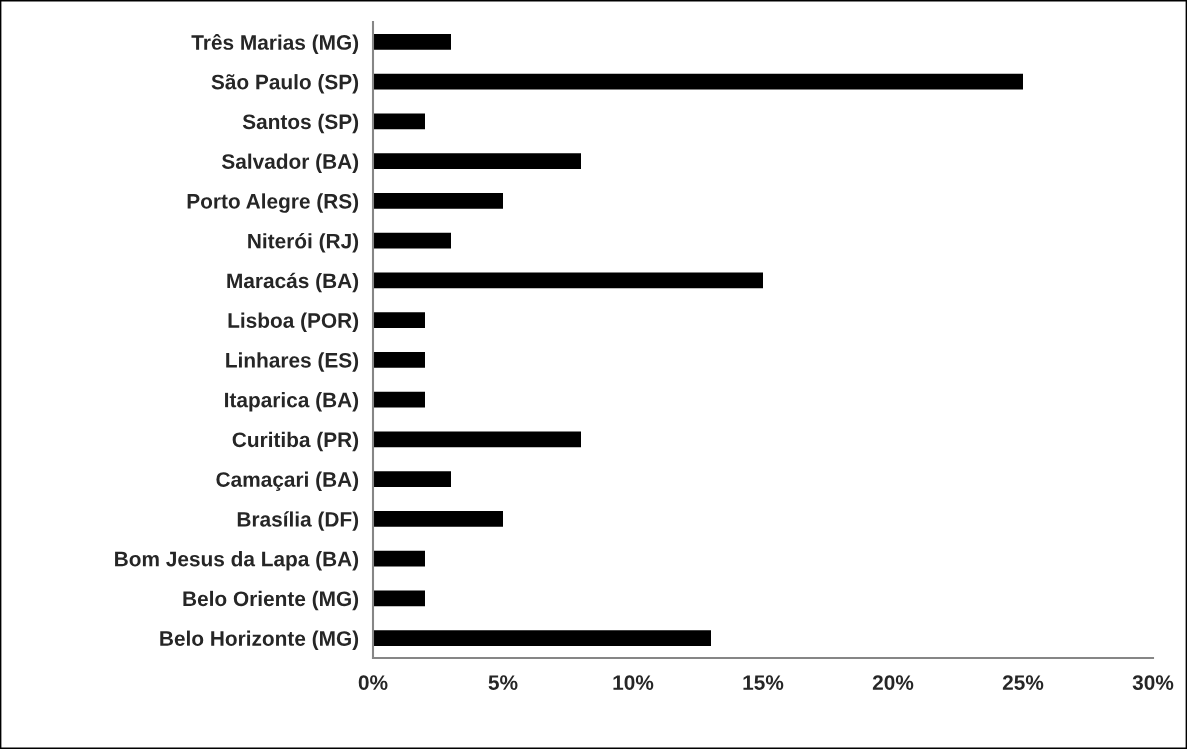  I want to click on y-tick-label: Lisboa (POR), so click(293, 322).